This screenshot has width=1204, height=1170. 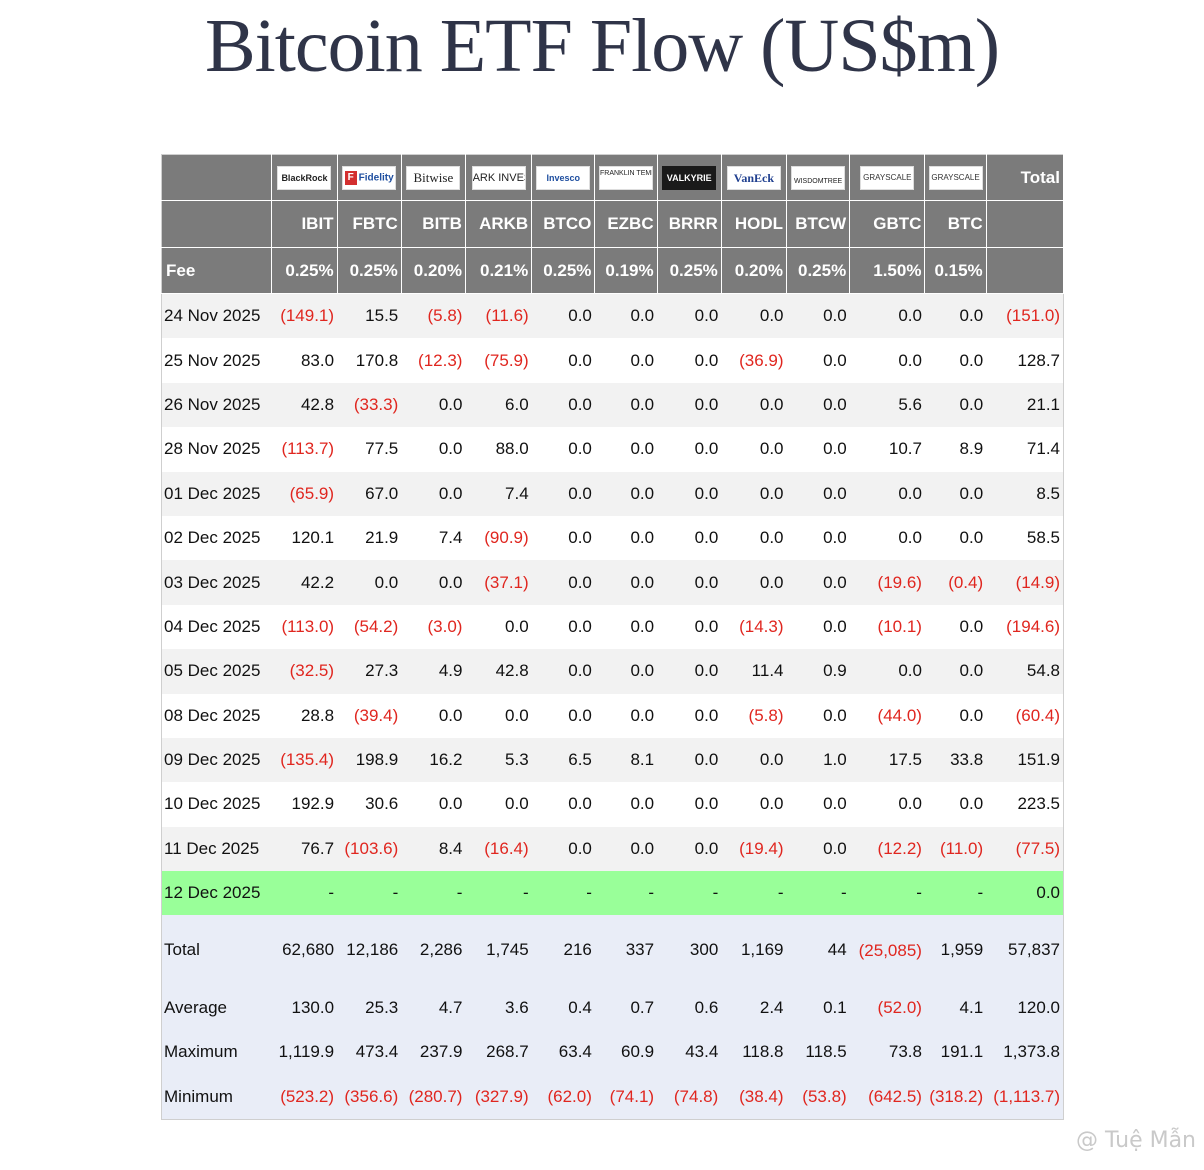 What do you see at coordinates (626, 760) in the screenshot?
I see `flow-cell: 8.1` at bounding box center [626, 760].